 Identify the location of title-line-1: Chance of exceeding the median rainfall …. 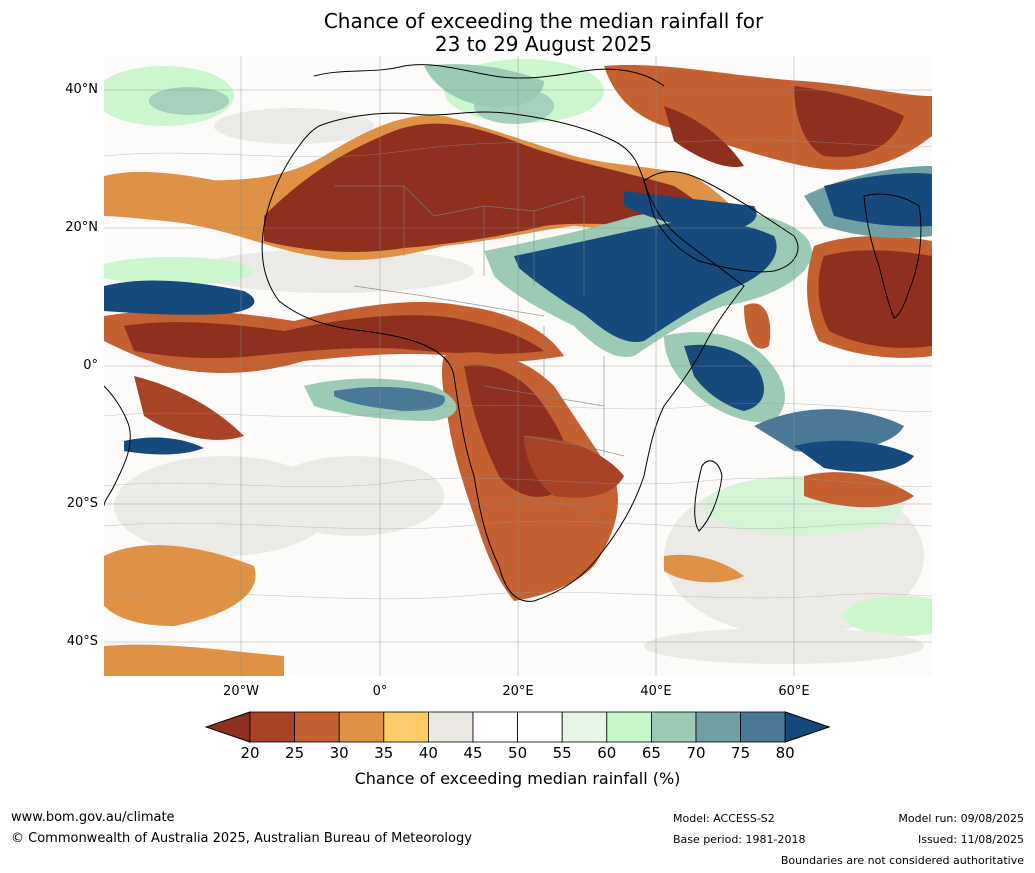
(543, 21).